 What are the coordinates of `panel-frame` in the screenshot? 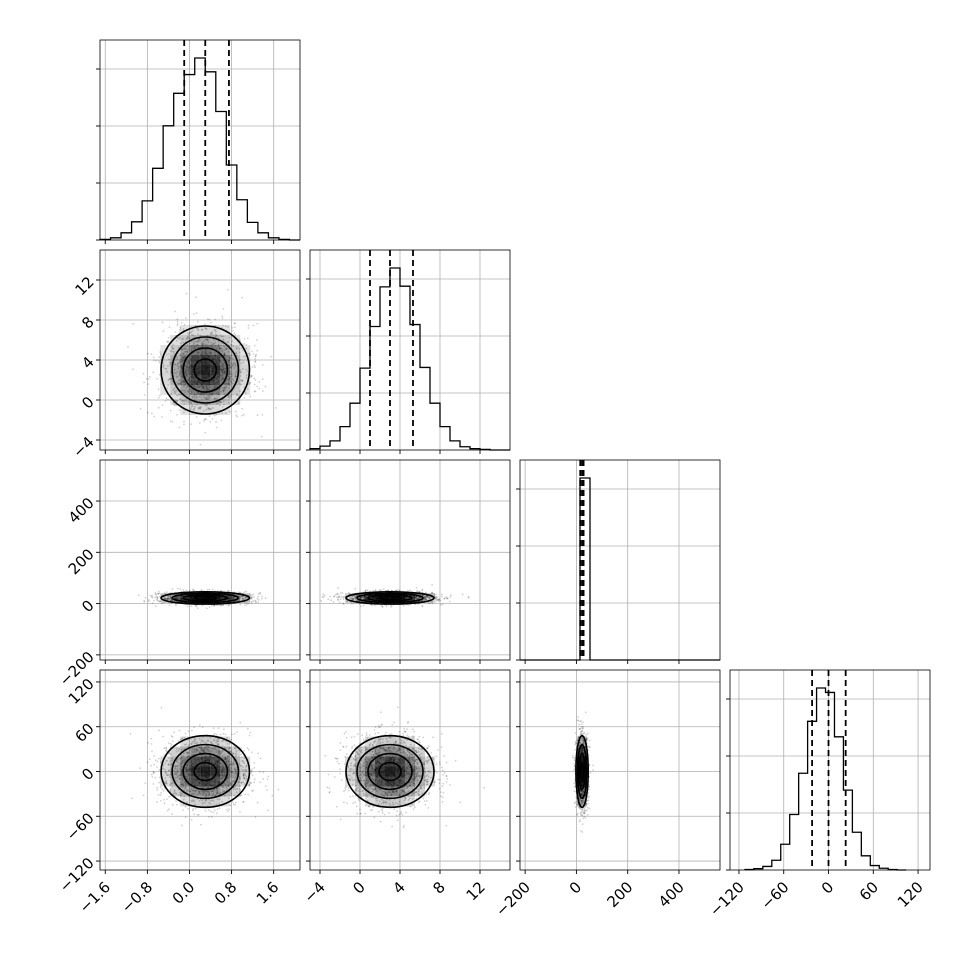 It's located at (620, 560).